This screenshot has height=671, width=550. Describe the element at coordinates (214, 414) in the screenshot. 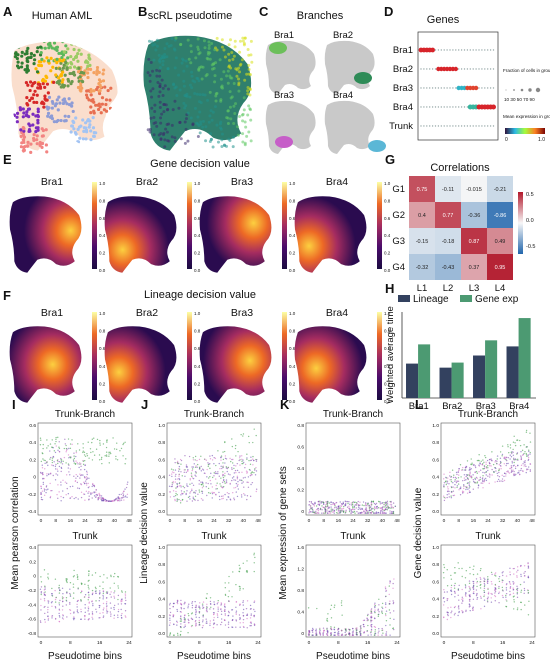

I see `scatter-top-title: Trunk-Branch` at that location.